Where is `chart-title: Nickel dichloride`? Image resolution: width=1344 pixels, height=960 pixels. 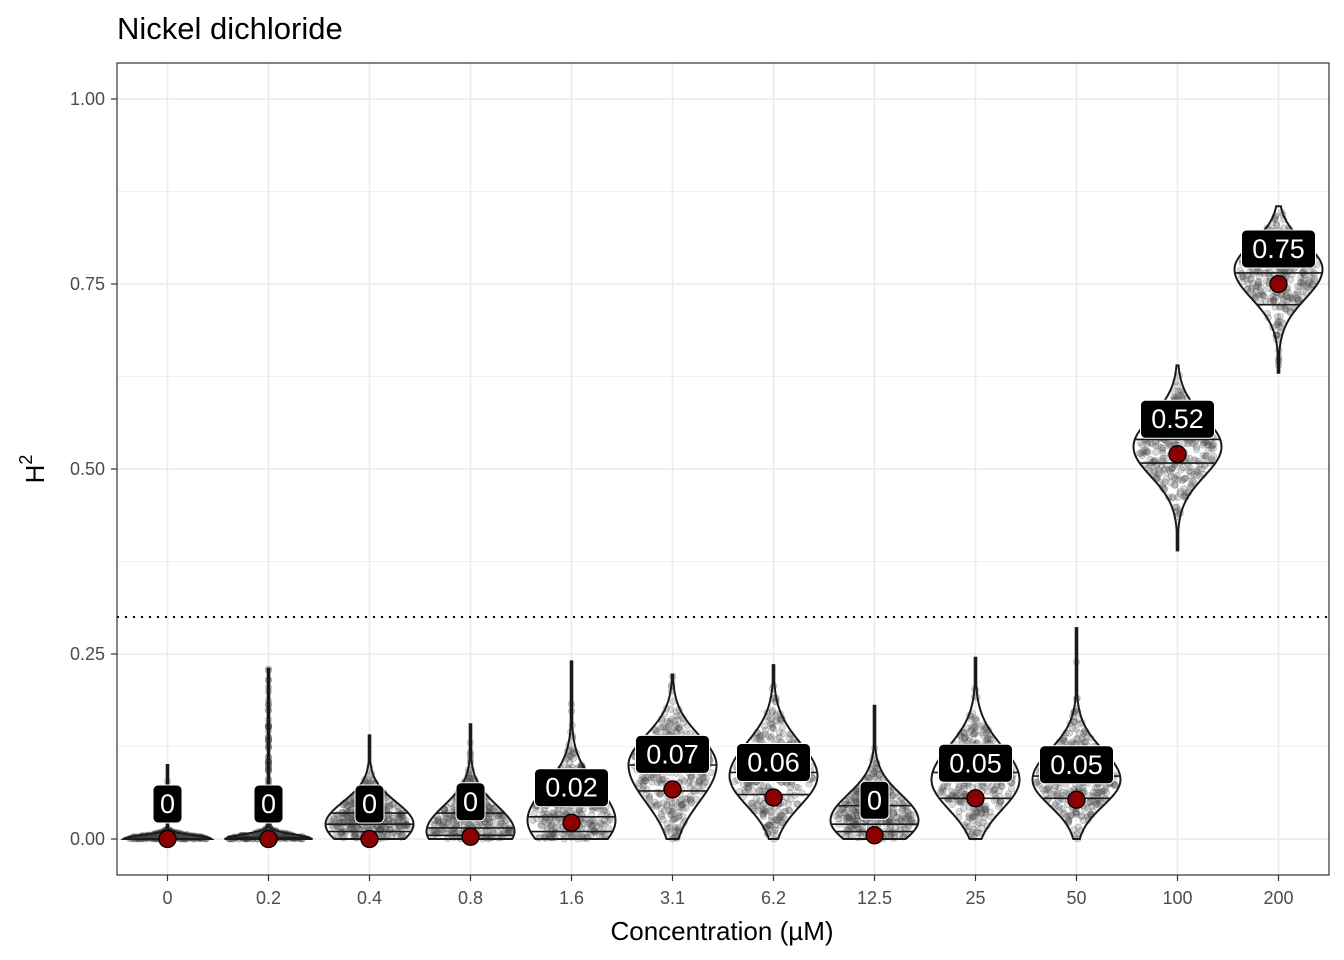 chart-title: Nickel dichloride is located at coordinates (230, 28).